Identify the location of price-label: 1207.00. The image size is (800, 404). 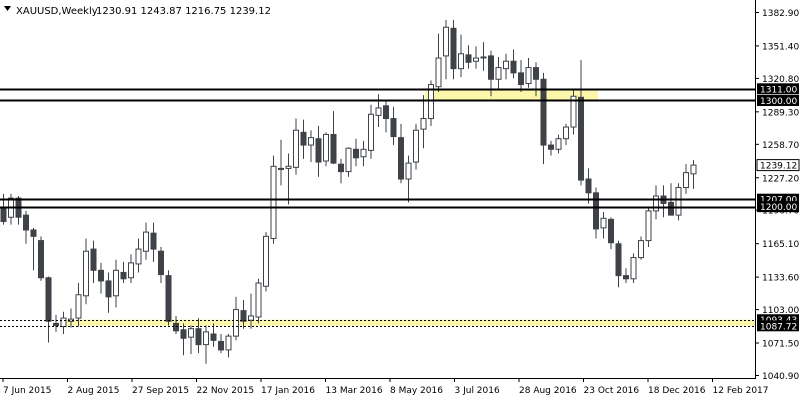
(778, 199).